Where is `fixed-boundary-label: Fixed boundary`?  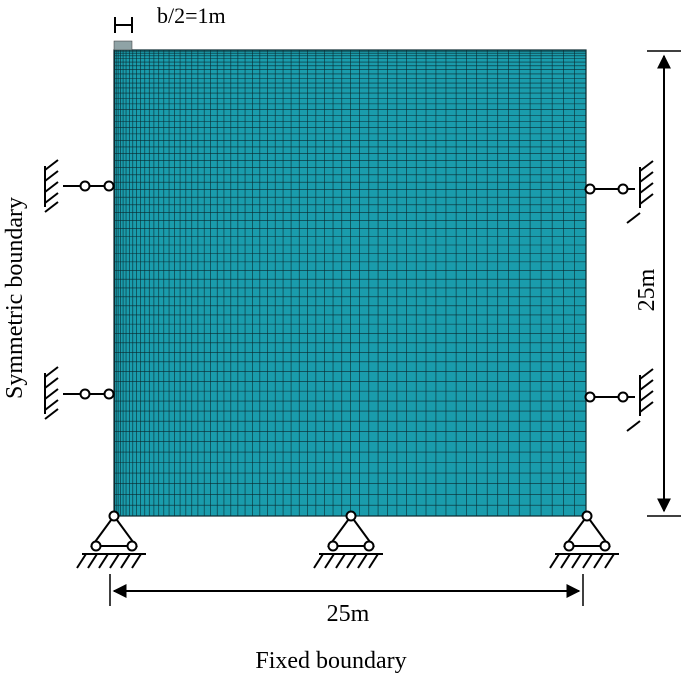
fixed-boundary-label: Fixed boundary is located at coordinates (330, 661).